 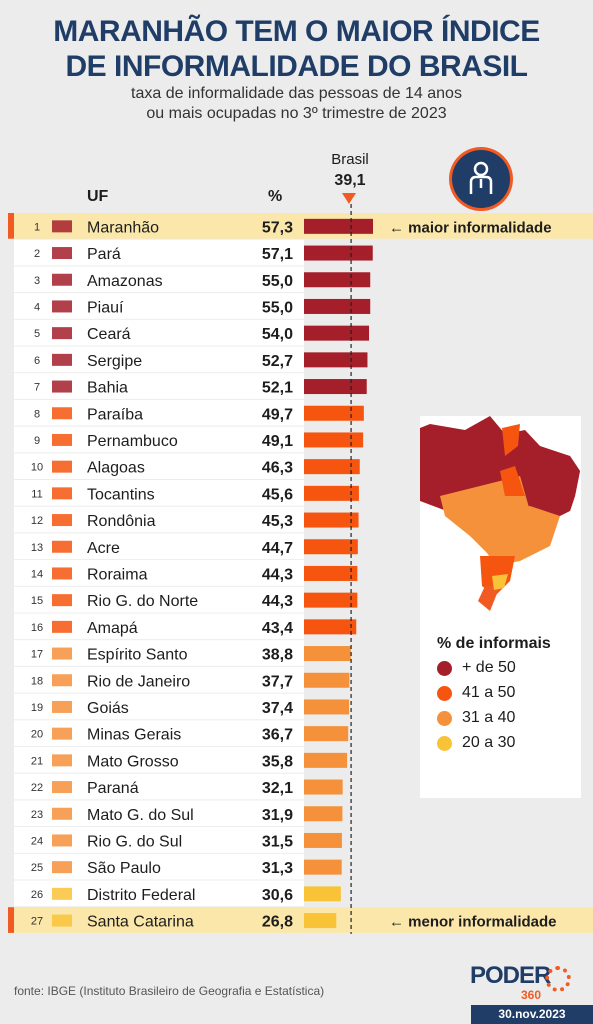 I want to click on value-label: 35,8, so click(x=277, y=761).